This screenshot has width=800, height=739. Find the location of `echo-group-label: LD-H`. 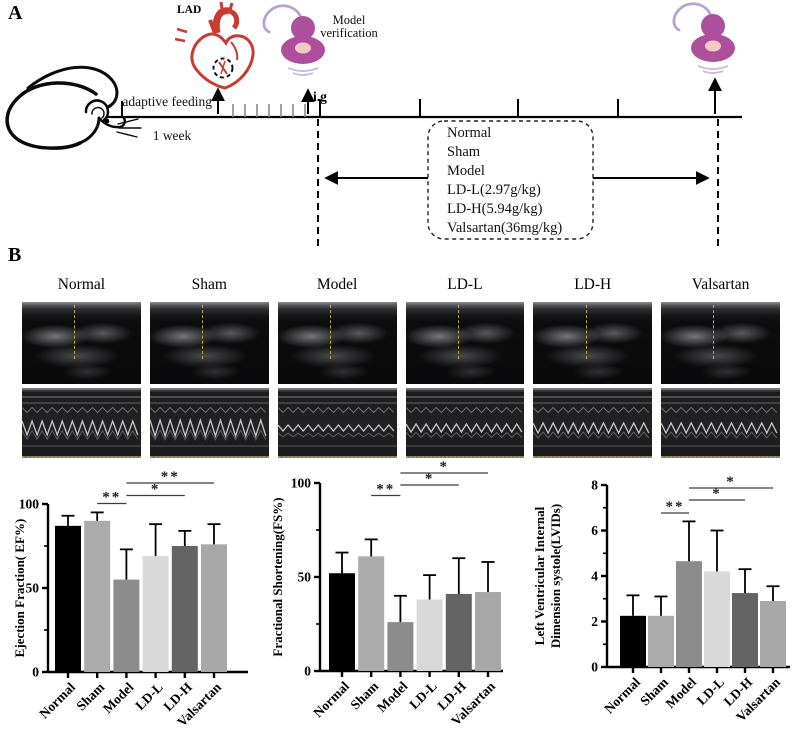

echo-group-label: LD-H is located at coordinates (593, 284).